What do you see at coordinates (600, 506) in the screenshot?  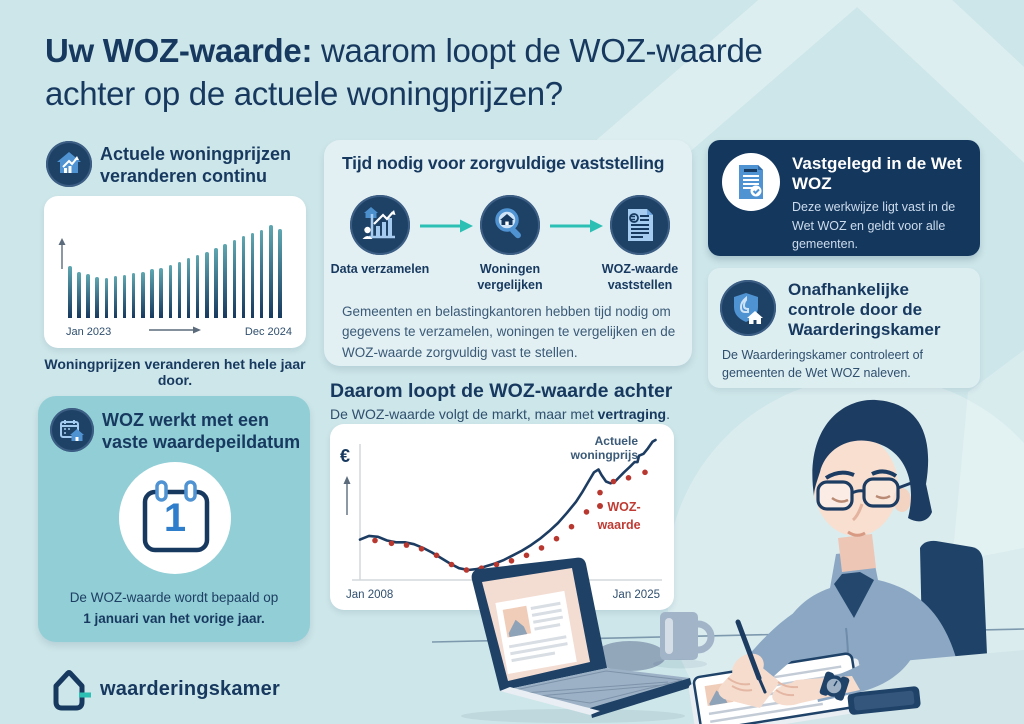 I see `red-dot-icon` at bounding box center [600, 506].